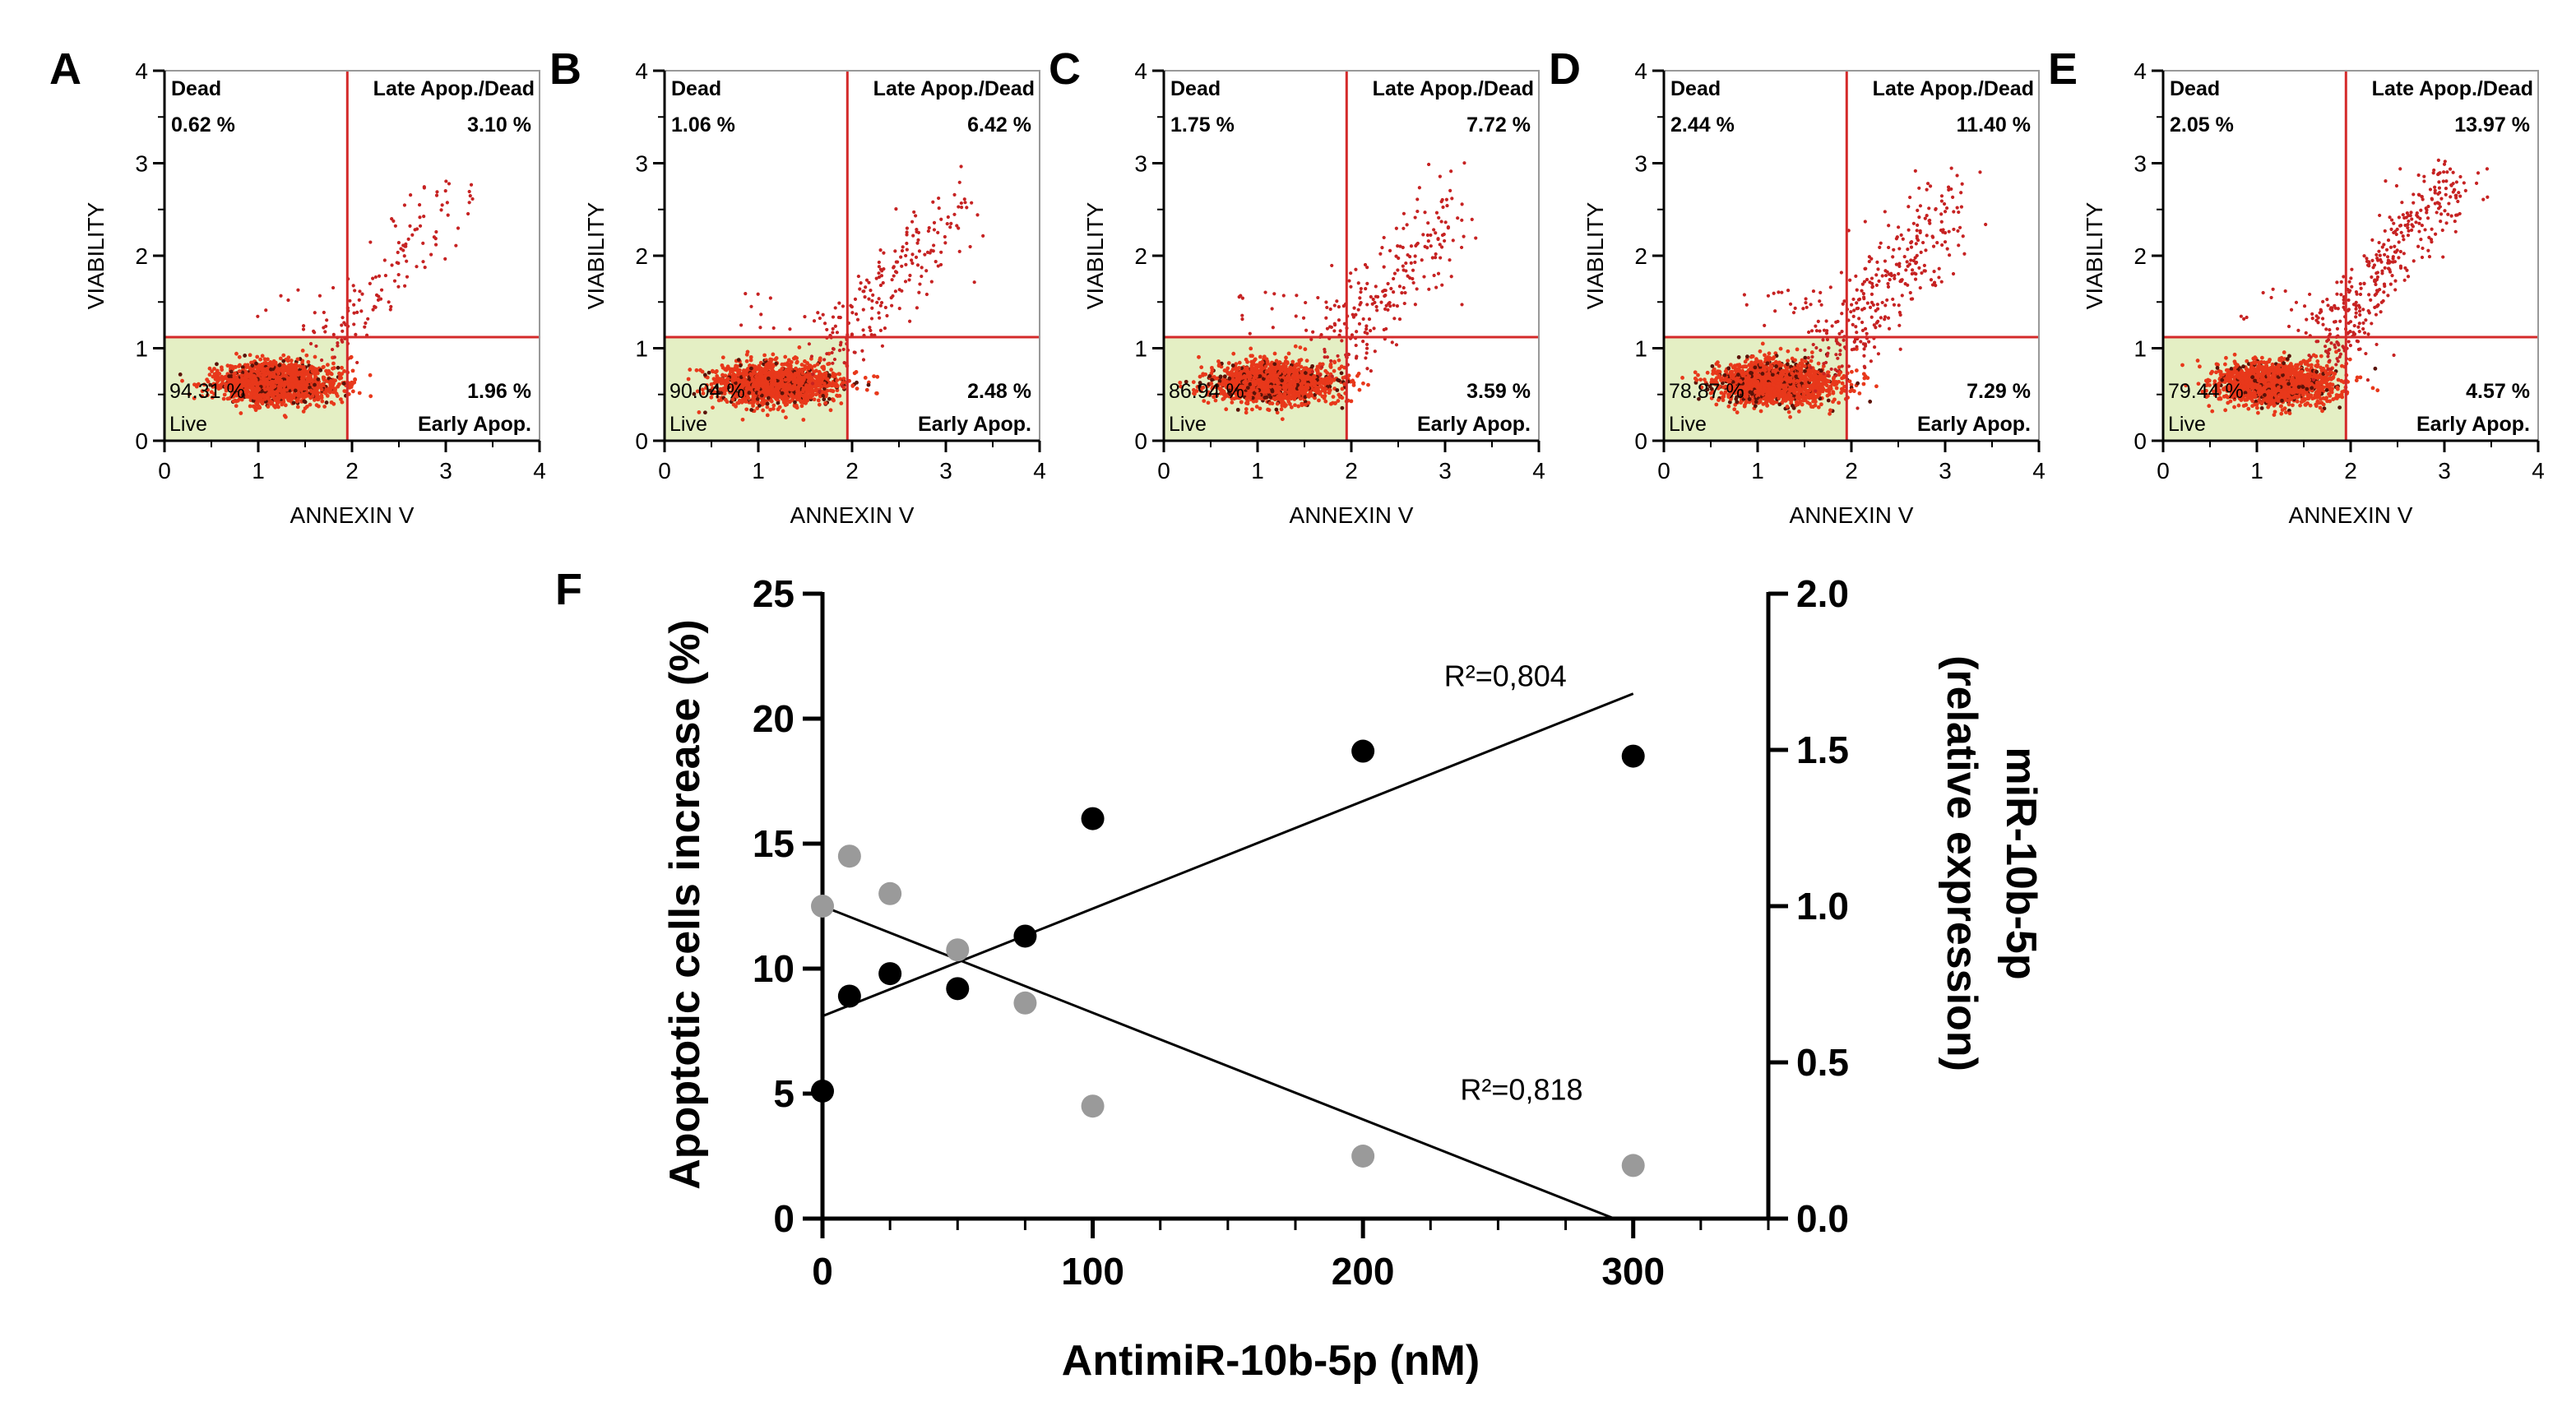  What do you see at coordinates (999, 124) in the screenshot?
I see `late-quadrant-value: 6.42 %` at bounding box center [999, 124].